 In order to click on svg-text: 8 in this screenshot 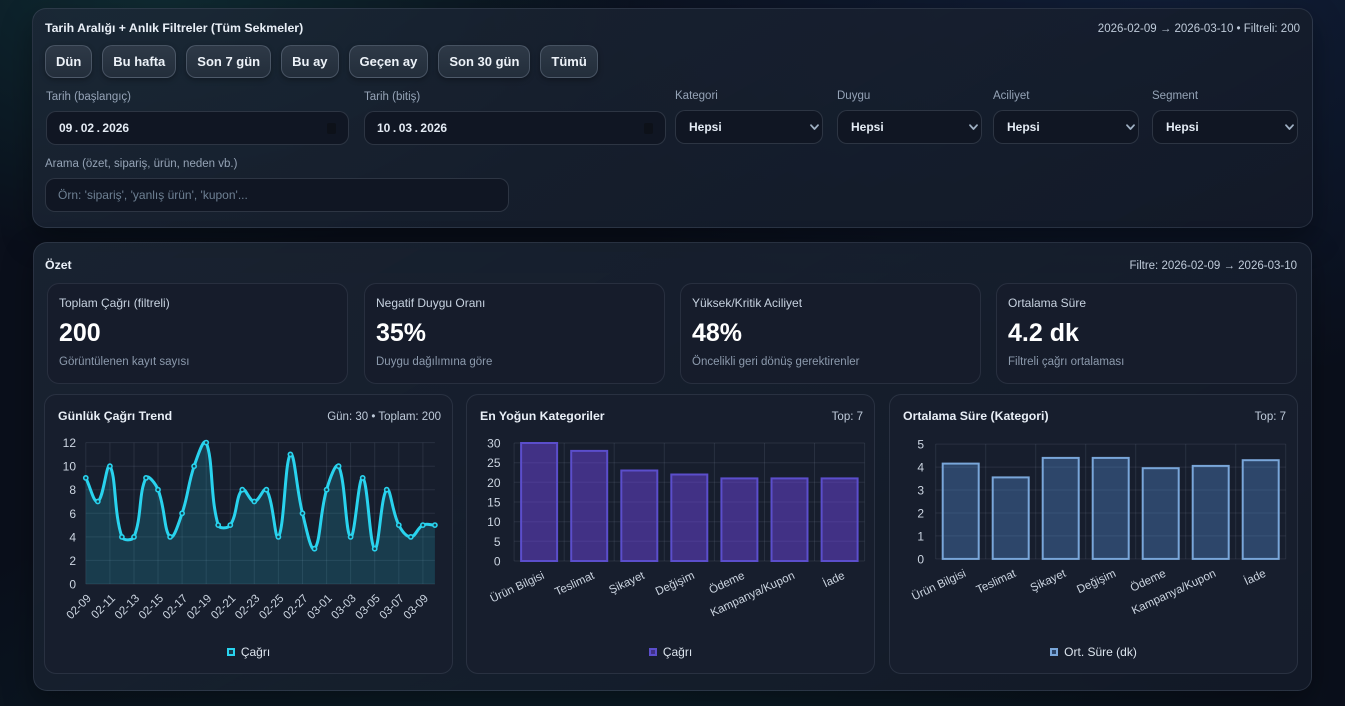, I will do `click(72, 490)`.